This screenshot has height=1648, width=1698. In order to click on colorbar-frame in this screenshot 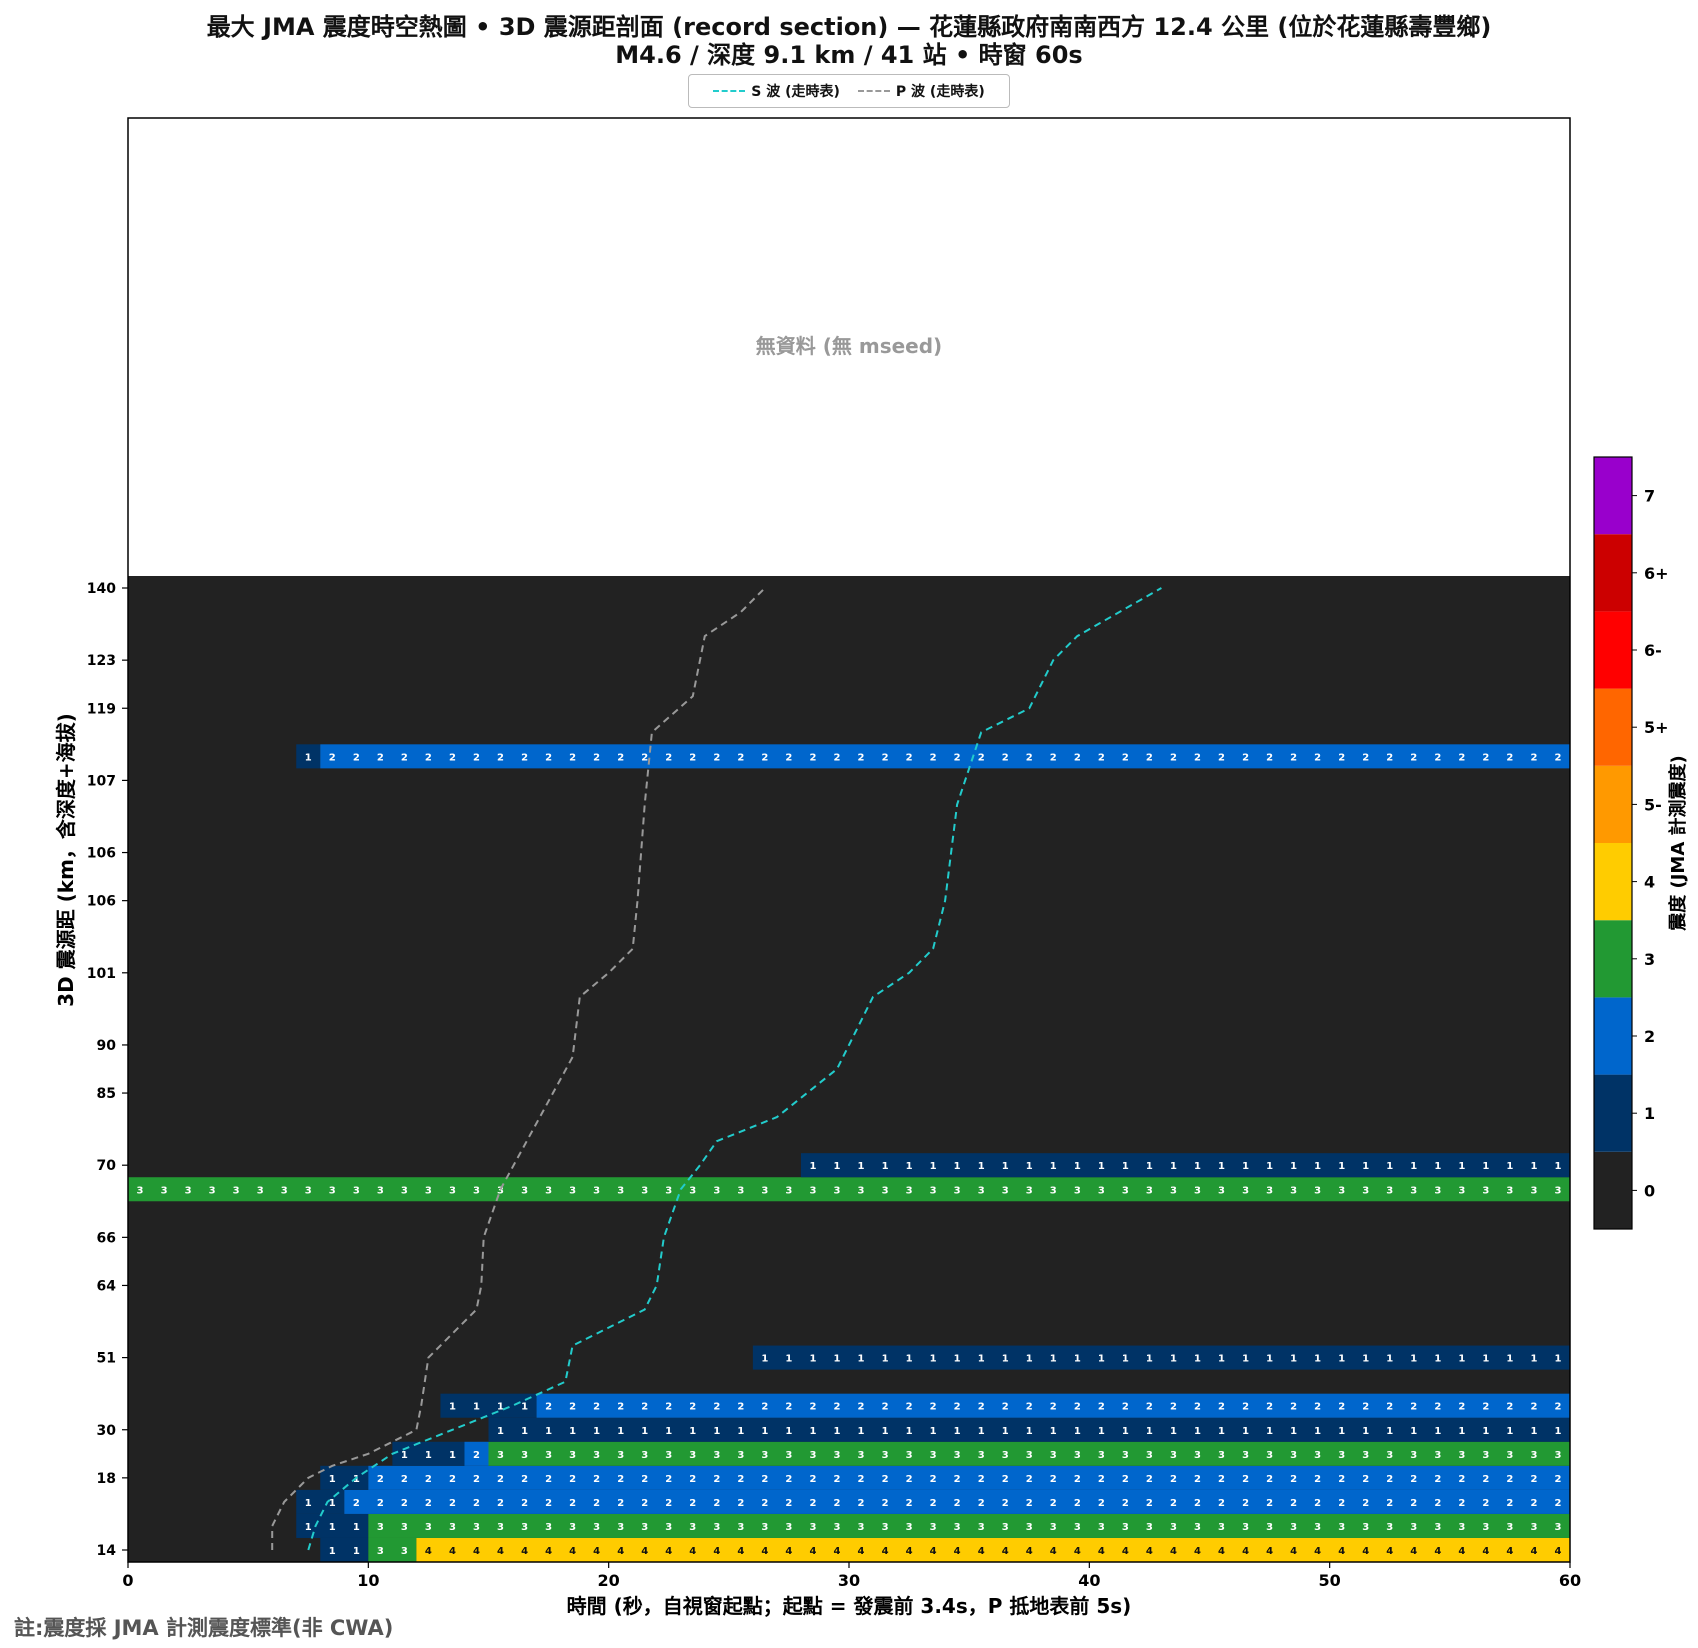, I will do `click(1613, 843)`.